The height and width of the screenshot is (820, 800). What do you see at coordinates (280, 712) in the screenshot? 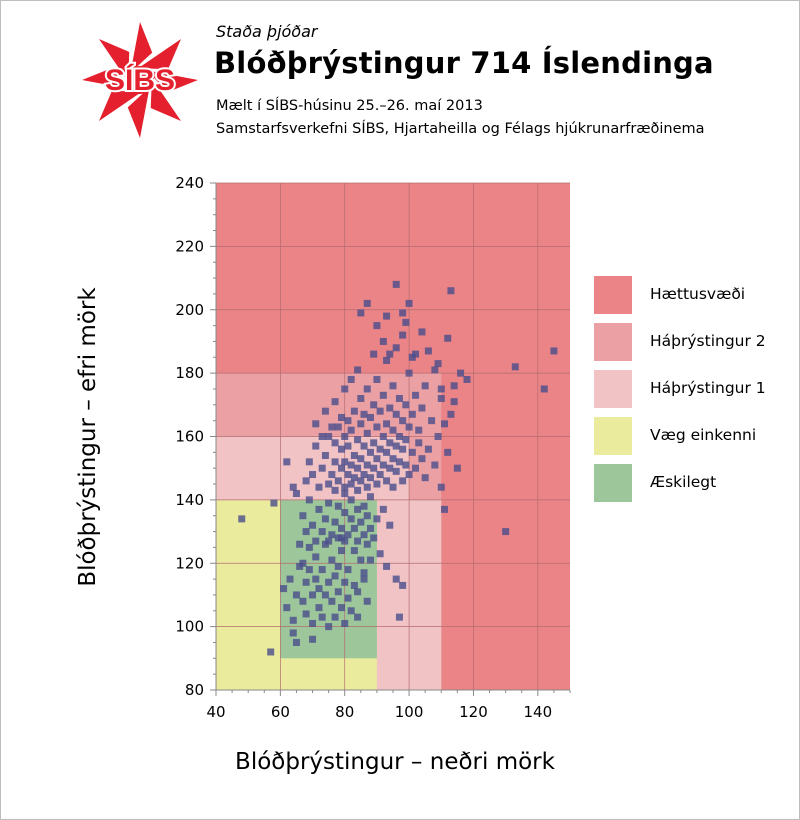
I see `x-tick-label: 60` at bounding box center [280, 712].